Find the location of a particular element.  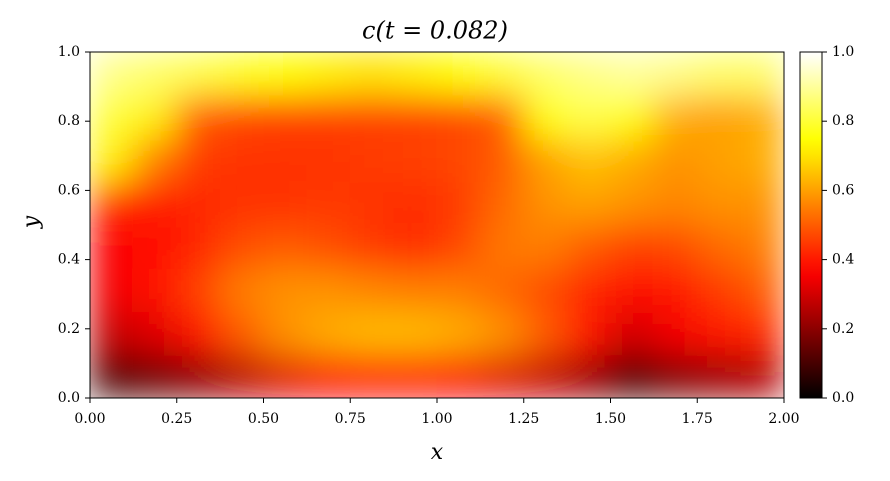

chart-title: c(t = 0.082) is located at coordinates (435, 31).